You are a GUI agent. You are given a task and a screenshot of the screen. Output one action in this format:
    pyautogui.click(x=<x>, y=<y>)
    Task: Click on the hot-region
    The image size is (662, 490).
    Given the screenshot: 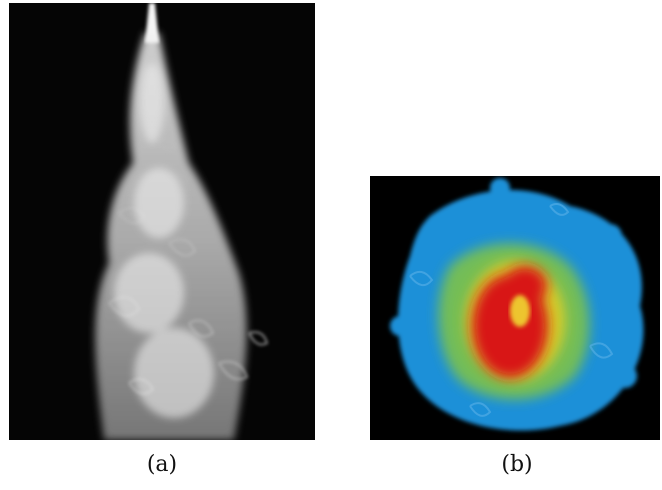 What is the action you would take?
    pyautogui.click(x=510, y=322)
    